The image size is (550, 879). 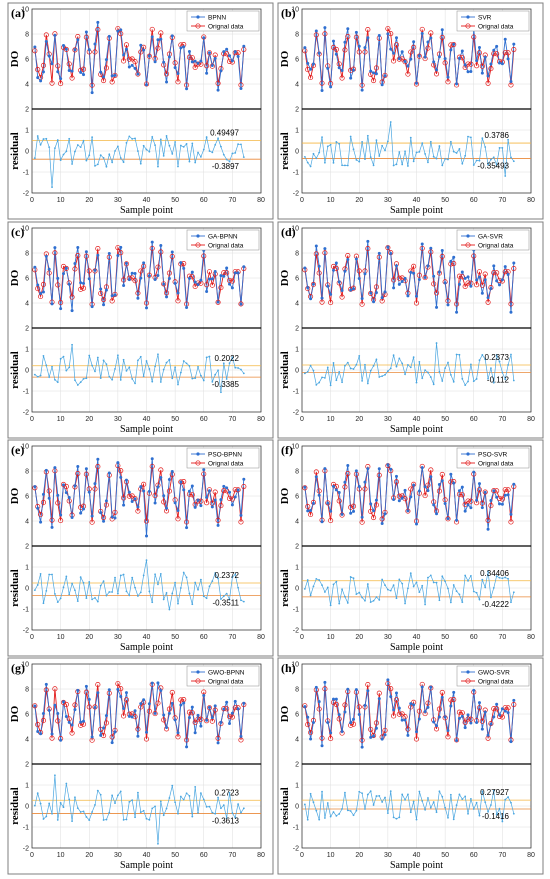 I want to click on panel-frame, so click(x=410, y=330).